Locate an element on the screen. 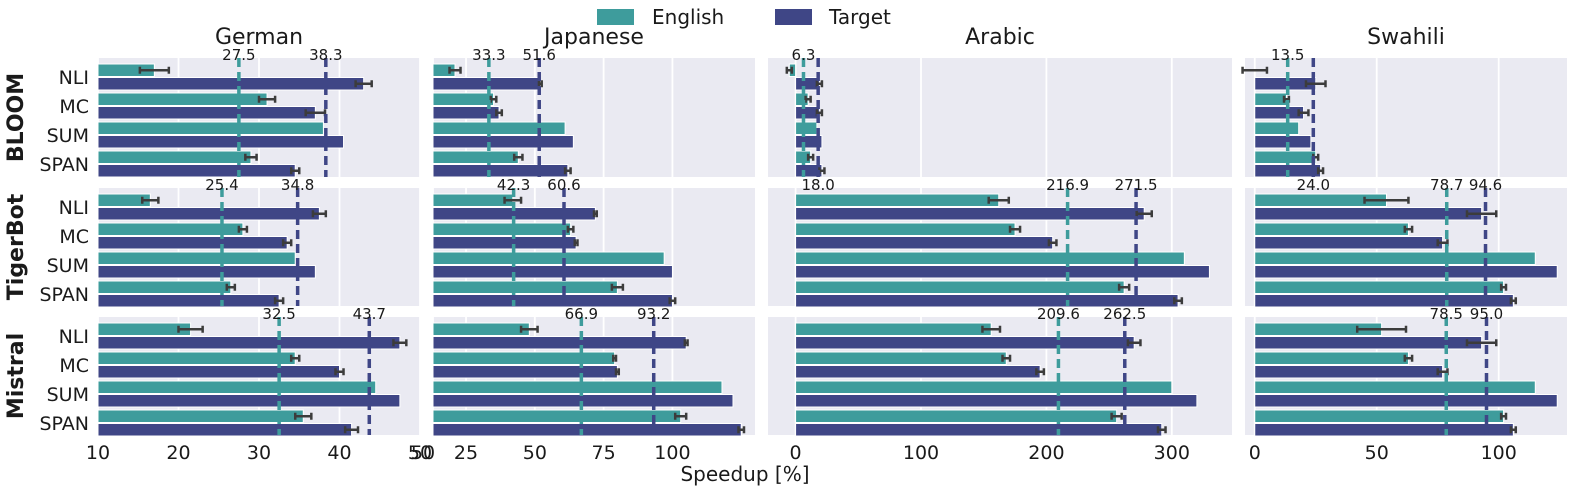 The image size is (1578, 489). x-tick-label-german: 30 is located at coordinates (259, 453).